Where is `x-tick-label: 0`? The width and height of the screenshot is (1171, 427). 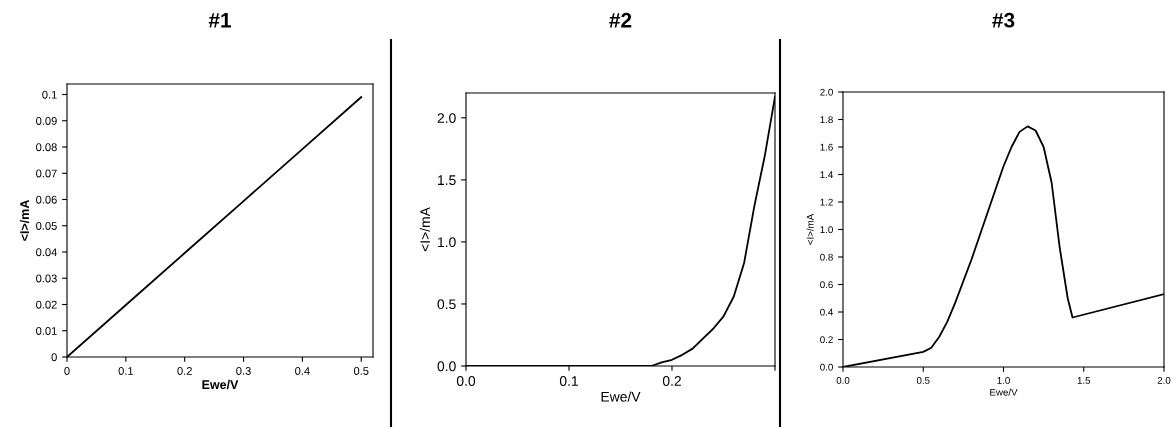 x-tick-label: 0 is located at coordinates (67, 371).